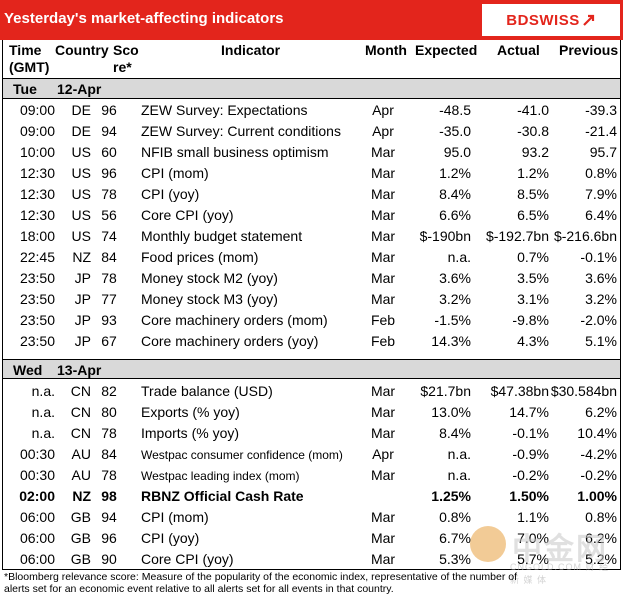 The width and height of the screenshot is (623, 596). Describe the element at coordinates (533, 559) in the screenshot. I see `row-actual: 5.7%` at that location.